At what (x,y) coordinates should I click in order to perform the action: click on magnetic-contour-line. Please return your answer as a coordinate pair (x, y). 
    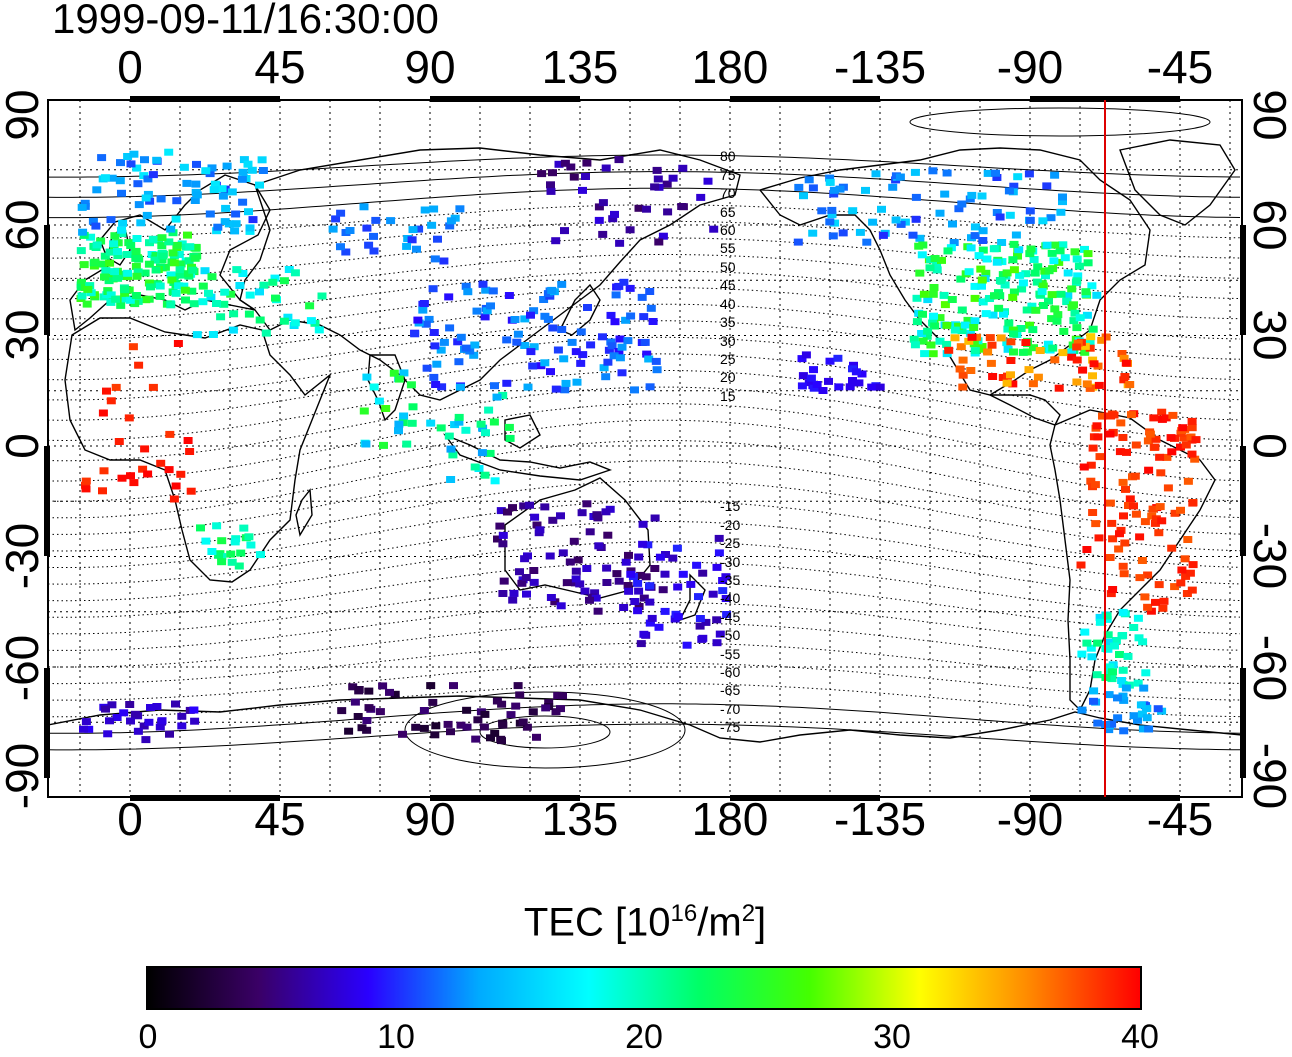
    Looking at the image, I should click on (644, 681).